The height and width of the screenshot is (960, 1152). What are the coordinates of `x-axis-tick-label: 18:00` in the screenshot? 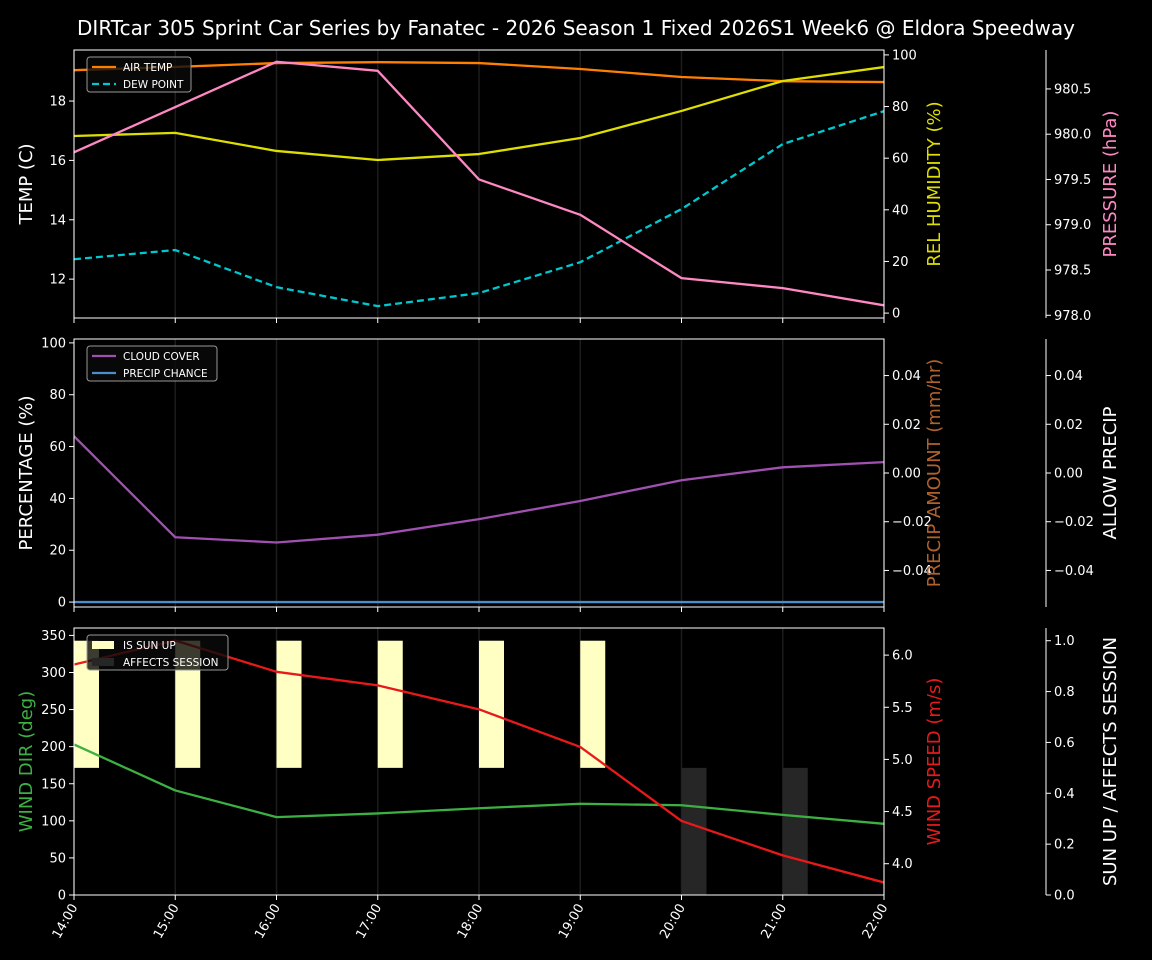 It's located at (471, 922).